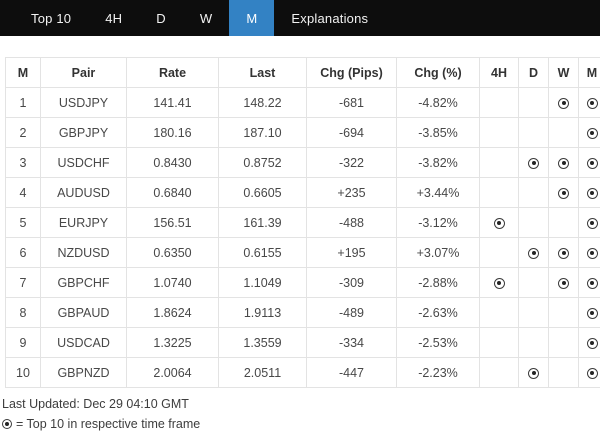 This screenshot has height=441, width=600. What do you see at coordinates (351, 102) in the screenshot?
I see `chg-pips-cell: -681` at bounding box center [351, 102].